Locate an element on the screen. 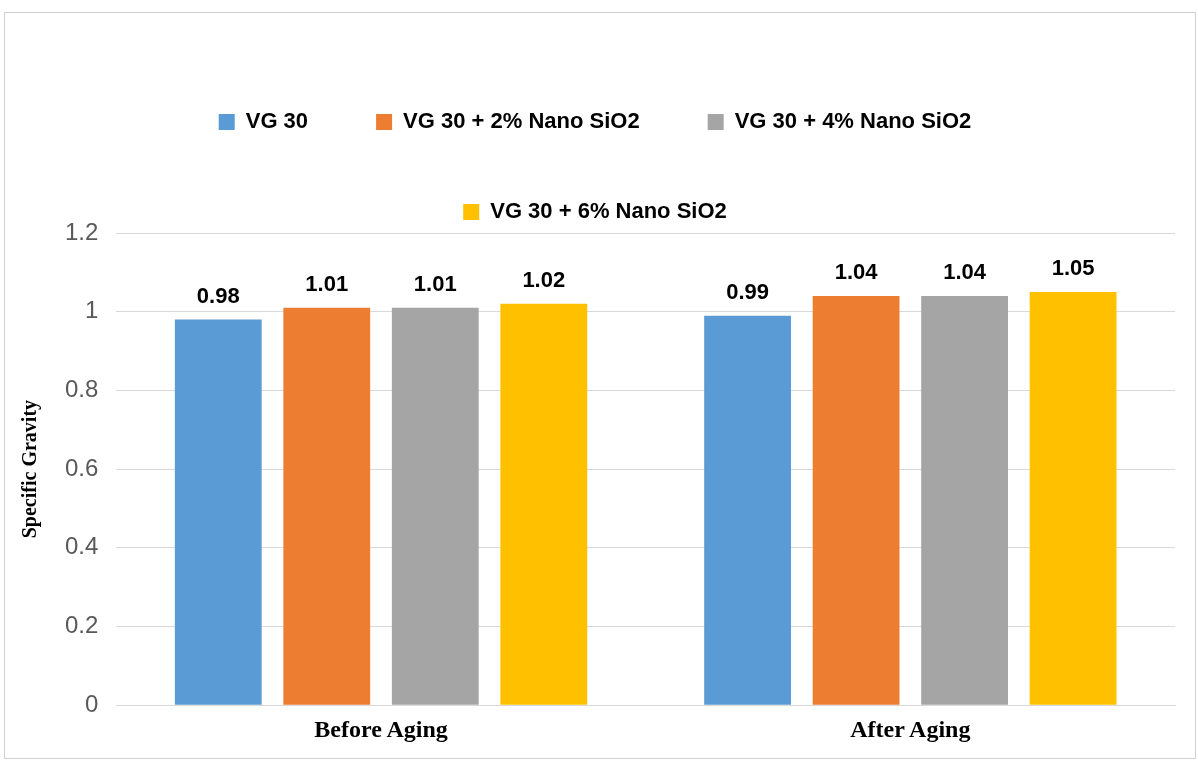 The width and height of the screenshot is (1198, 761). legend-label: VG 30 + 2% Nano SiO2 is located at coordinates (521, 121).